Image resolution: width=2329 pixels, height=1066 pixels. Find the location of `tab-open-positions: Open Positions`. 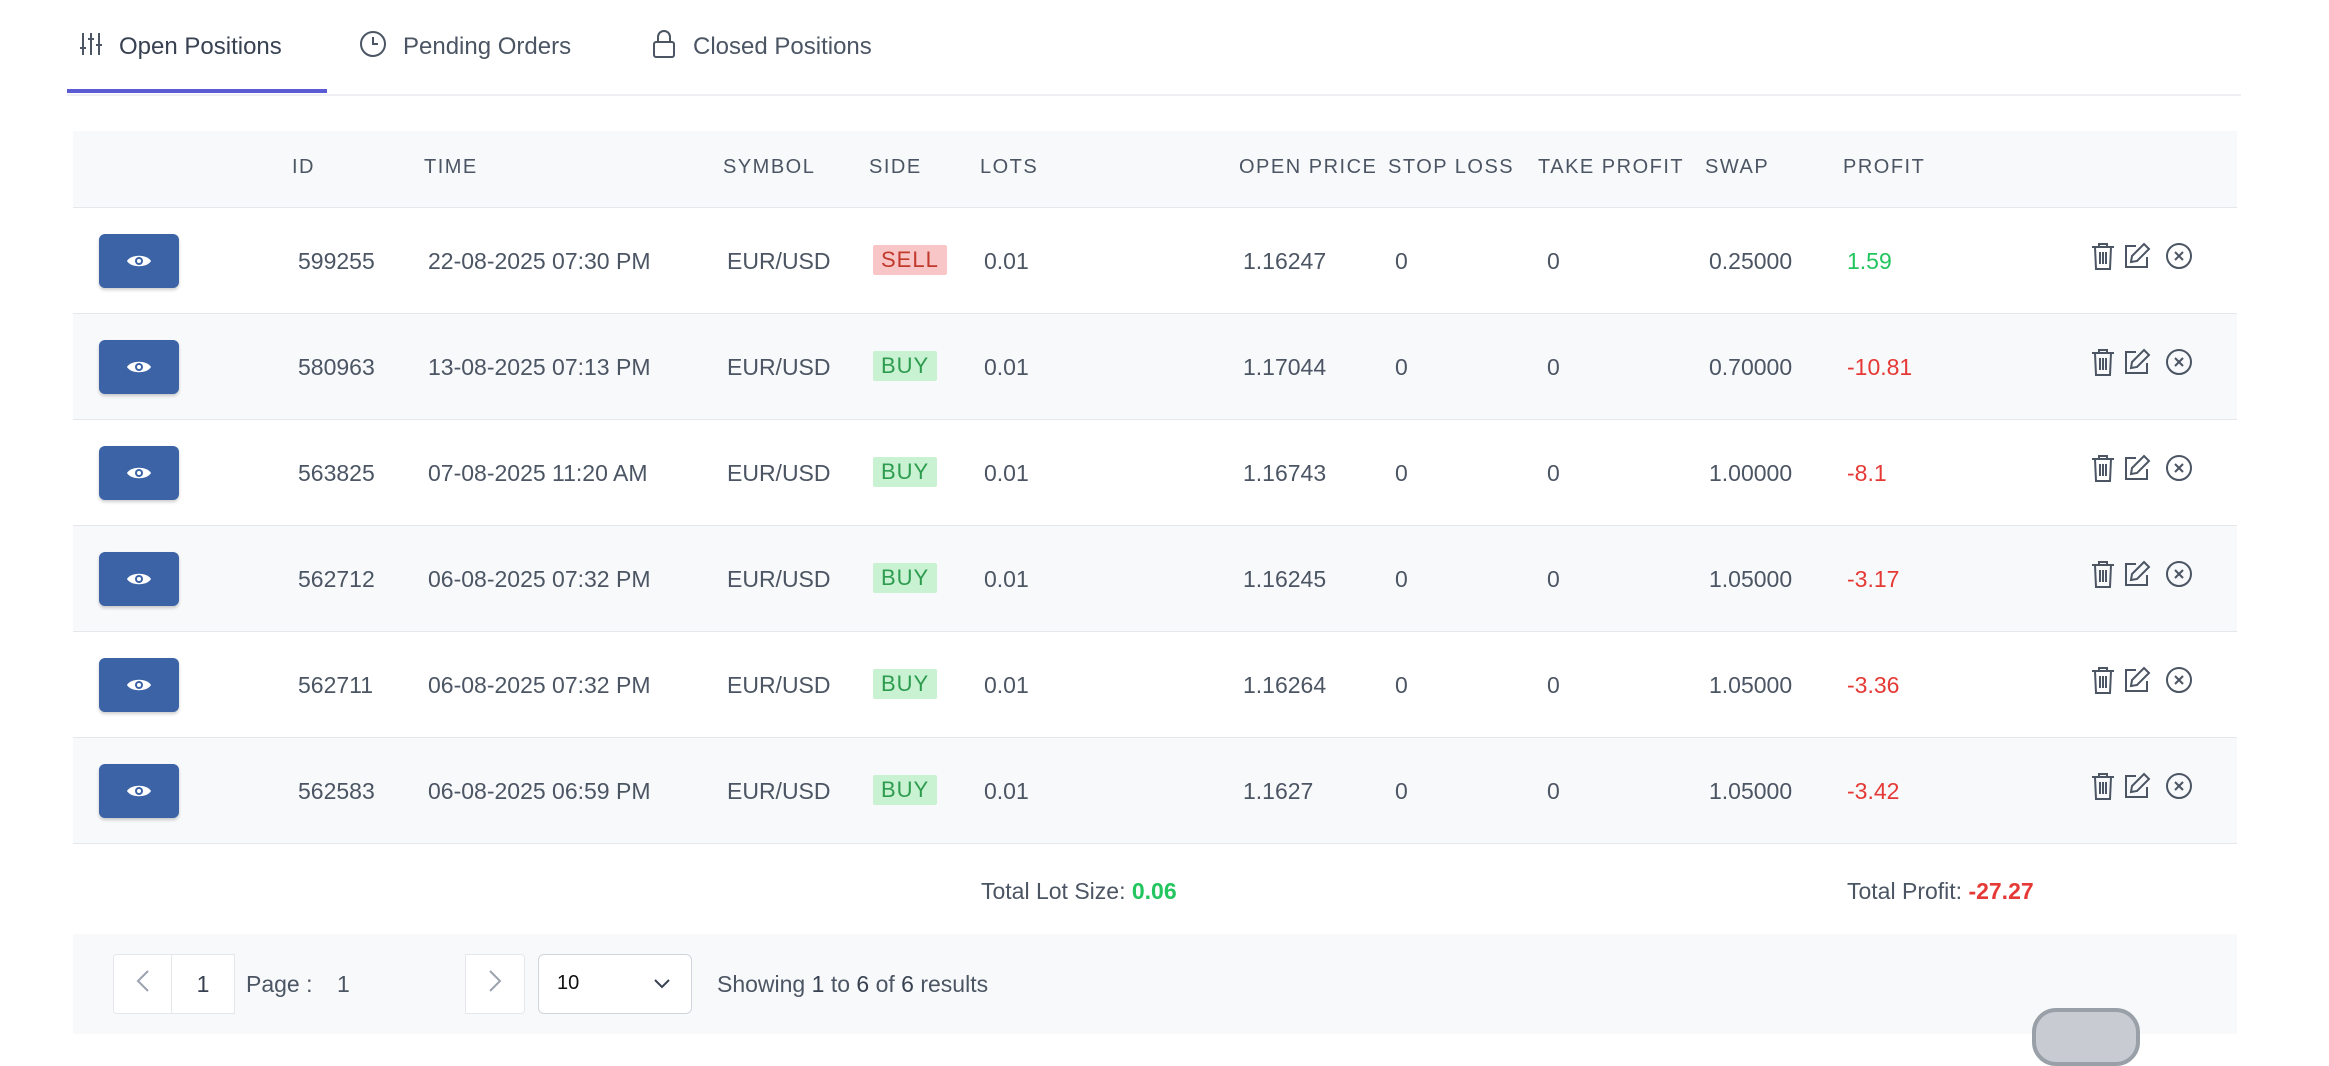

tab-open-positions: Open Positions is located at coordinates (180, 47).